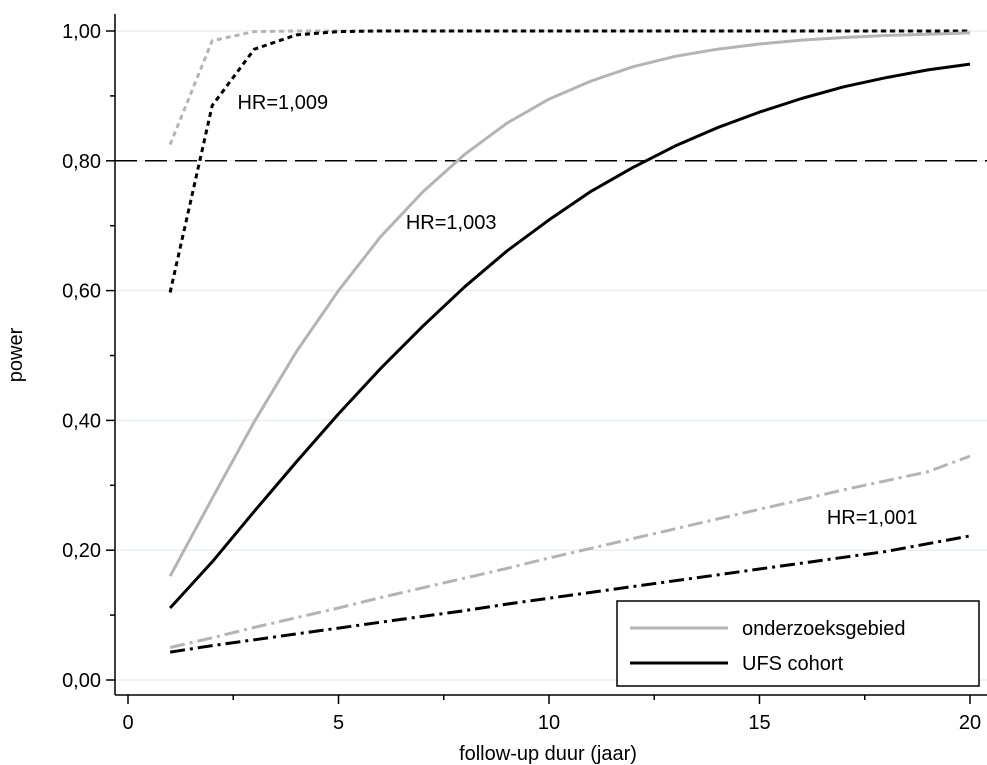  Describe the element at coordinates (872, 518) in the screenshot. I see `annotation-hr-1001: HR=1,001` at that location.